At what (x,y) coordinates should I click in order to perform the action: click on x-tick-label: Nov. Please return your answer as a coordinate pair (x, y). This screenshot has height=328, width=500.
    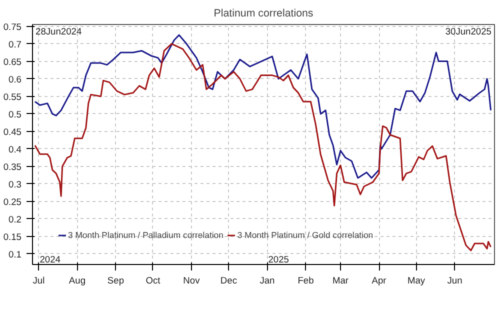
    Looking at the image, I should click on (191, 281).